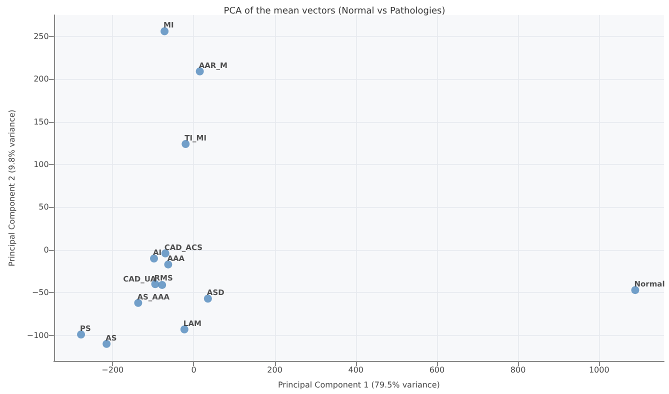  What do you see at coordinates (274, 370) in the screenshot?
I see `x-tick-label: 200` at bounding box center [274, 370].